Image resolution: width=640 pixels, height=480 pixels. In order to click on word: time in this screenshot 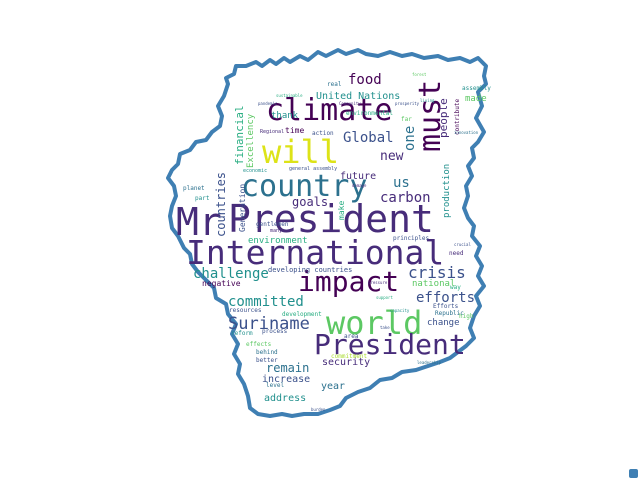, I will do `click(295, 130)`.